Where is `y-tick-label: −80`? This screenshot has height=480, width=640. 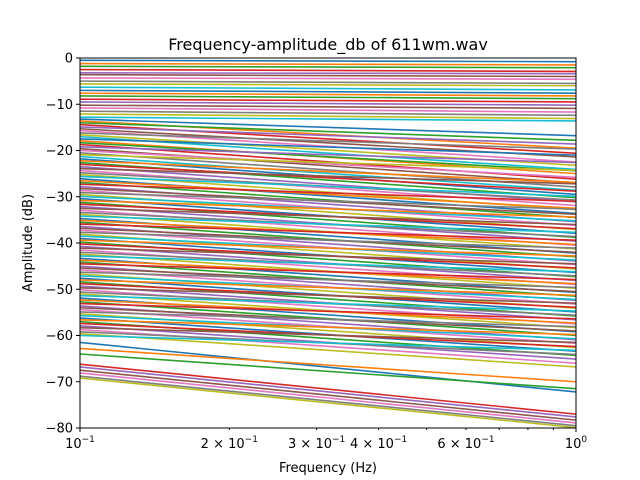 y-tick-label: −80 is located at coordinates (59, 429).